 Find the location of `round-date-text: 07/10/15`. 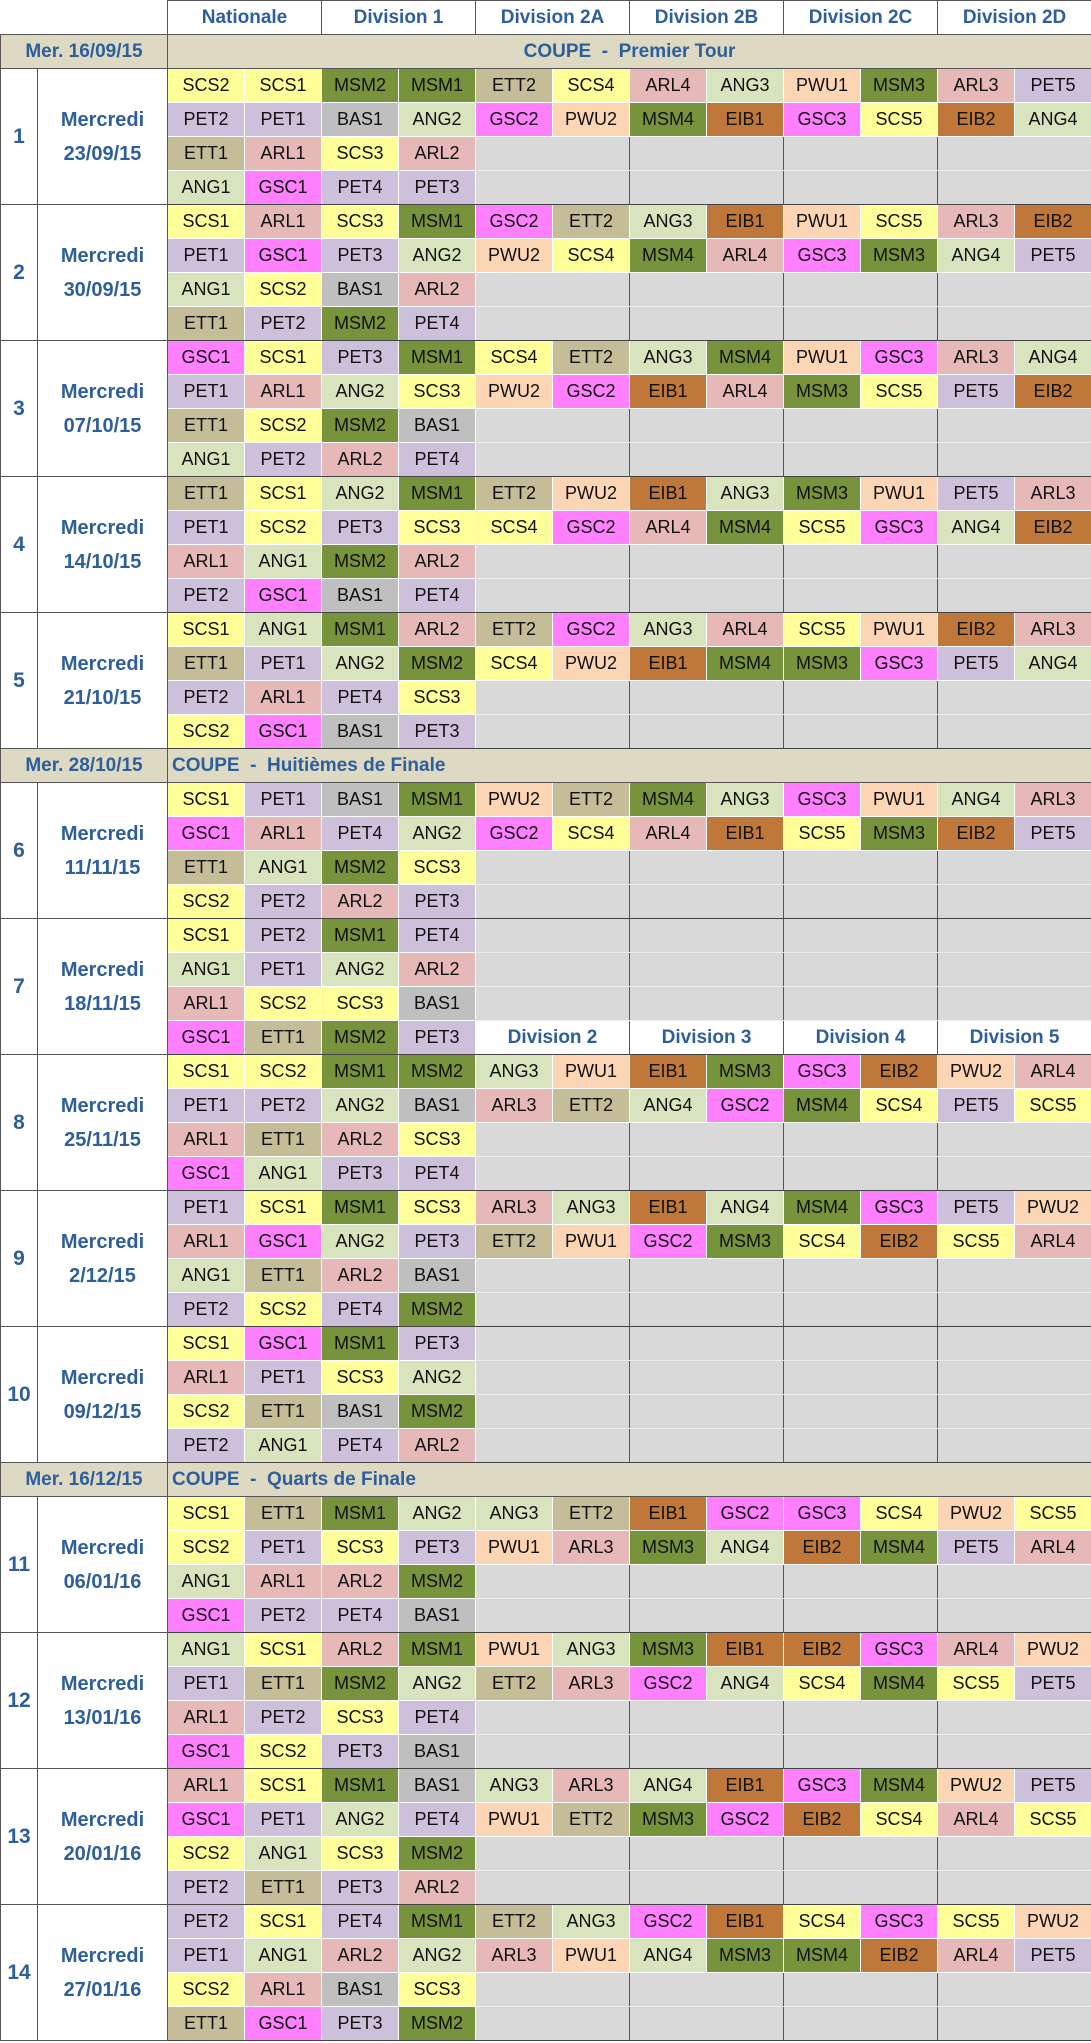

round-date-text: 07/10/15 is located at coordinates (102, 425).